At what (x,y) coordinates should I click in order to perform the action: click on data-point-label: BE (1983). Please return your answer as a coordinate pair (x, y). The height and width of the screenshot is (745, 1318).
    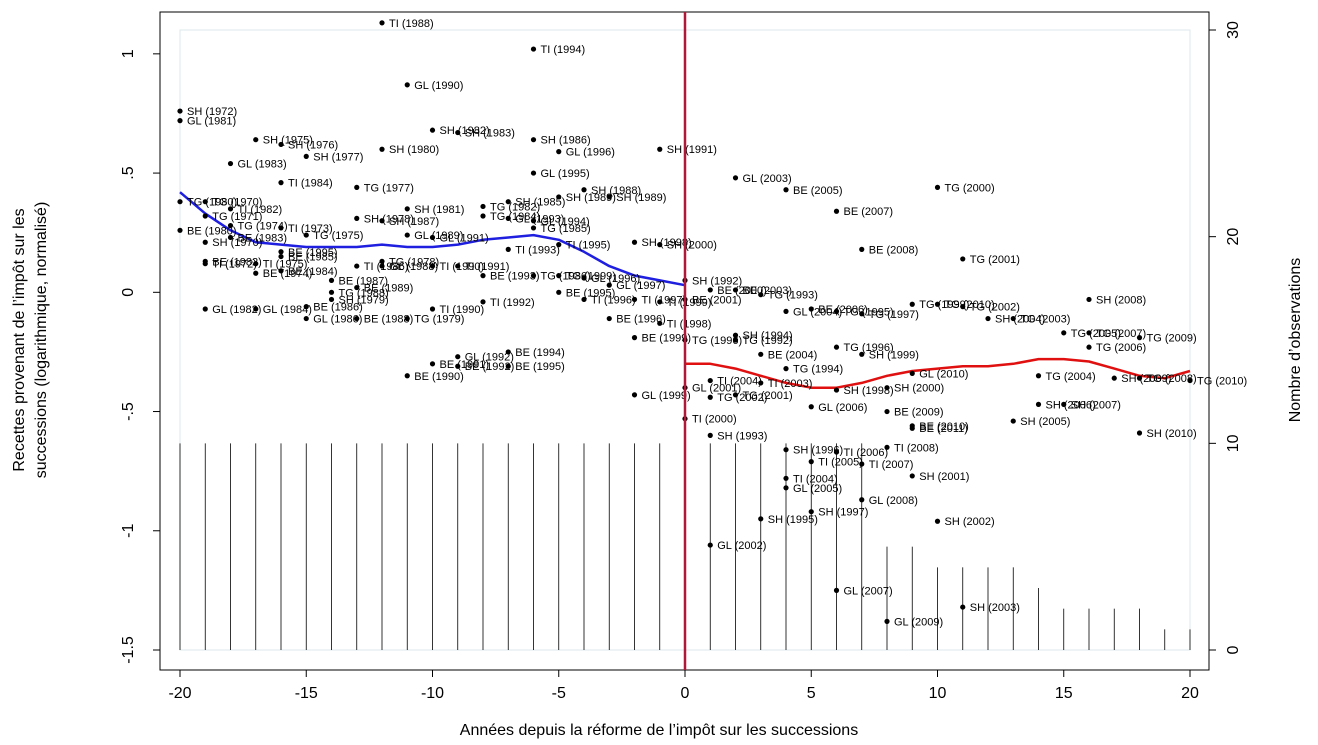
    Looking at the image, I should click on (263, 238).